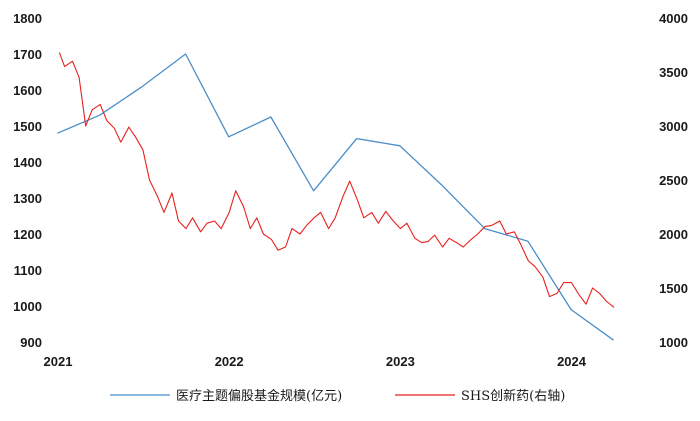 The width and height of the screenshot is (700, 421). I want to click on right-axis-ticks: 4000 3500 3000 2500 2000 1500 1000, so click(673, 180).